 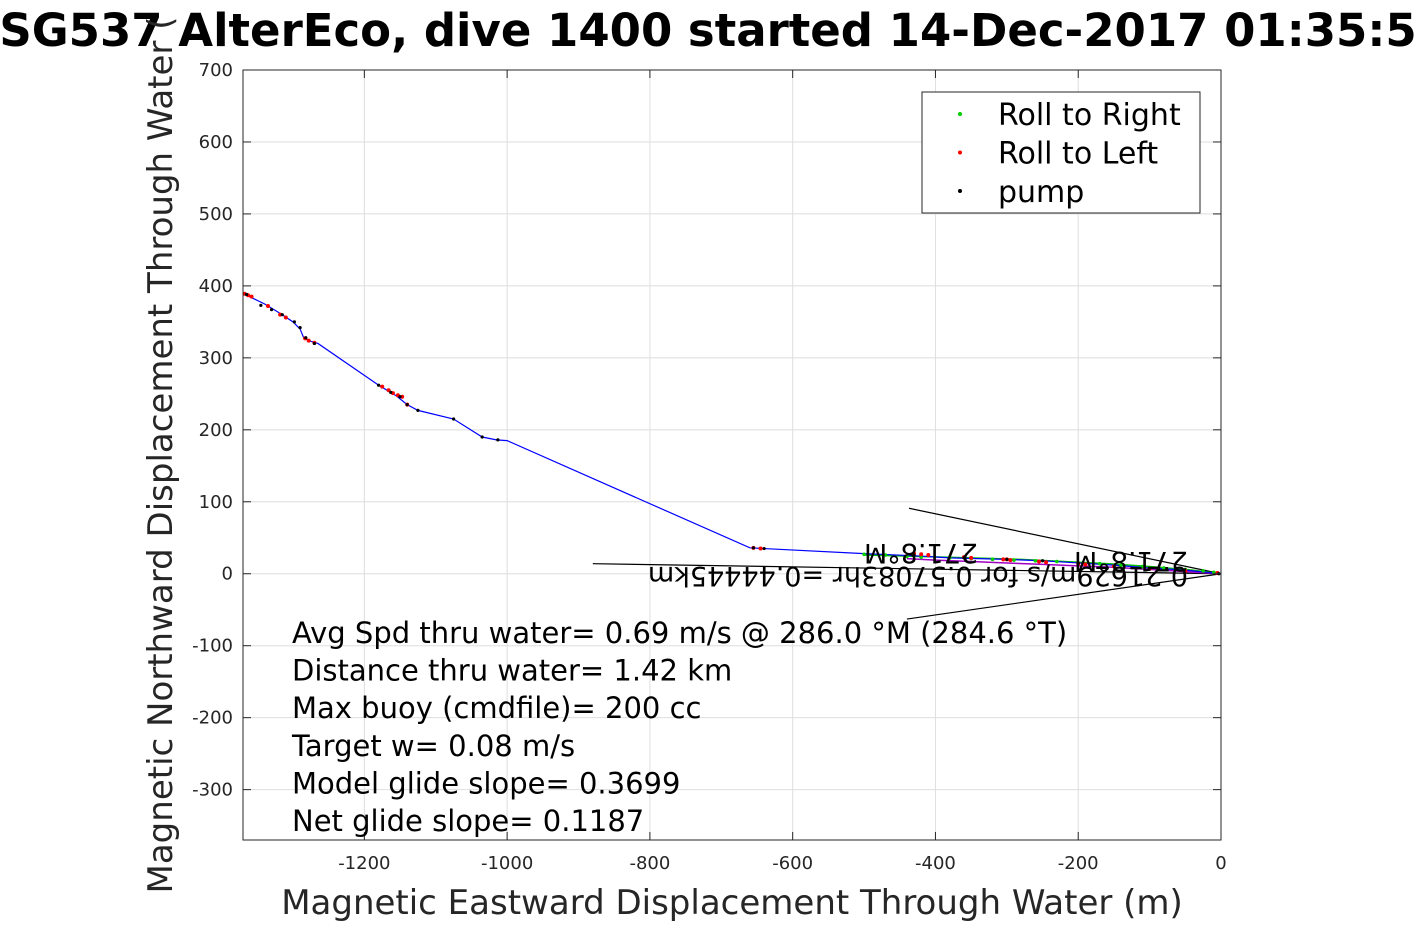 What do you see at coordinates (216, 142) in the screenshot?
I see `y-tick-label: 600` at bounding box center [216, 142].